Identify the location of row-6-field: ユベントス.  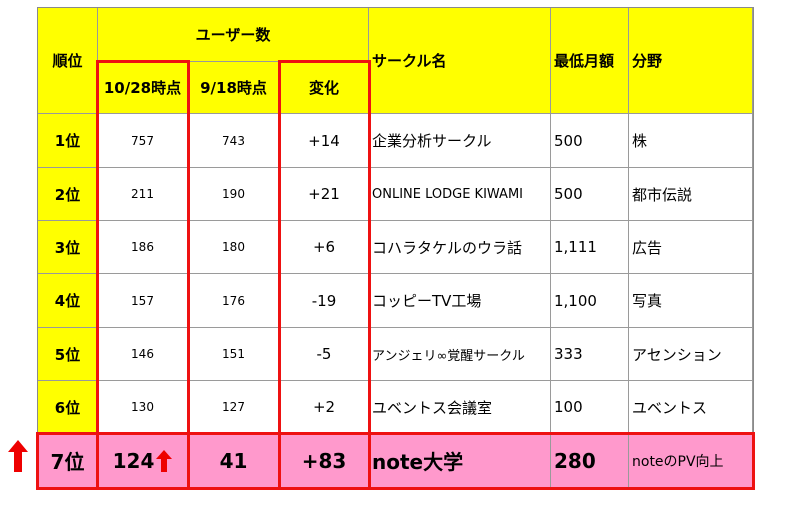
(691, 407).